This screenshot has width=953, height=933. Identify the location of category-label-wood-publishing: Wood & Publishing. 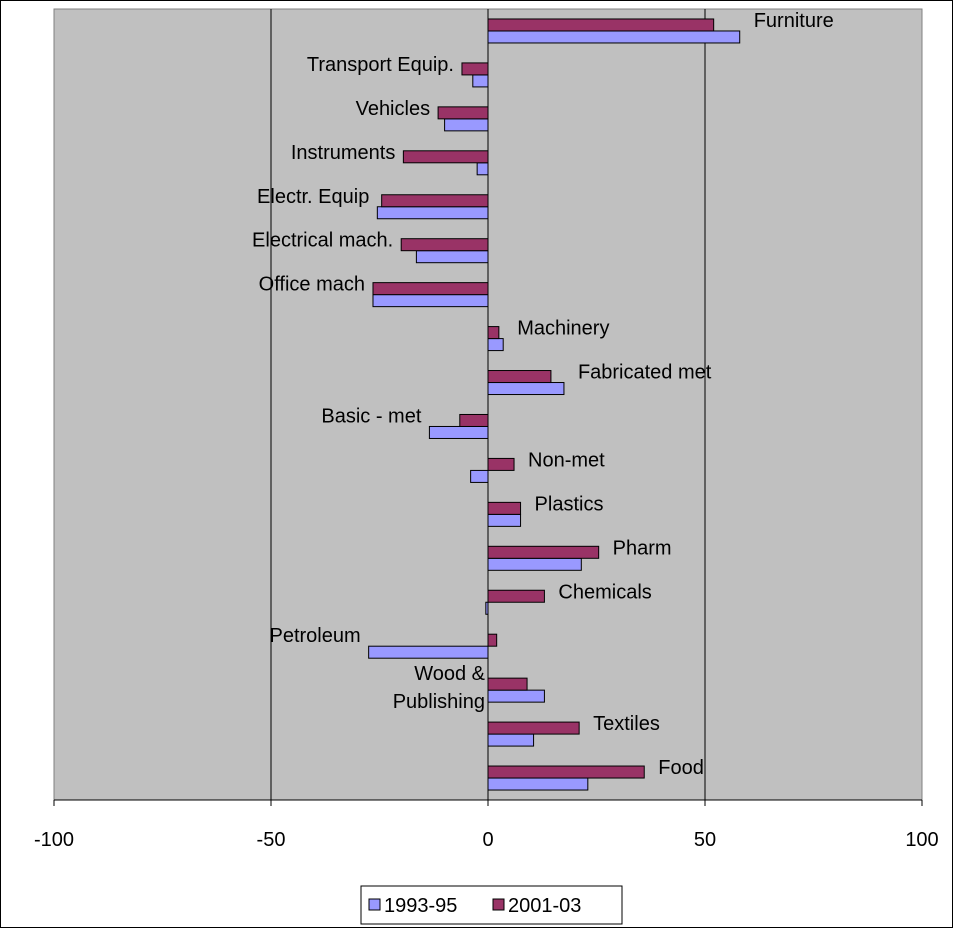
(439, 688).